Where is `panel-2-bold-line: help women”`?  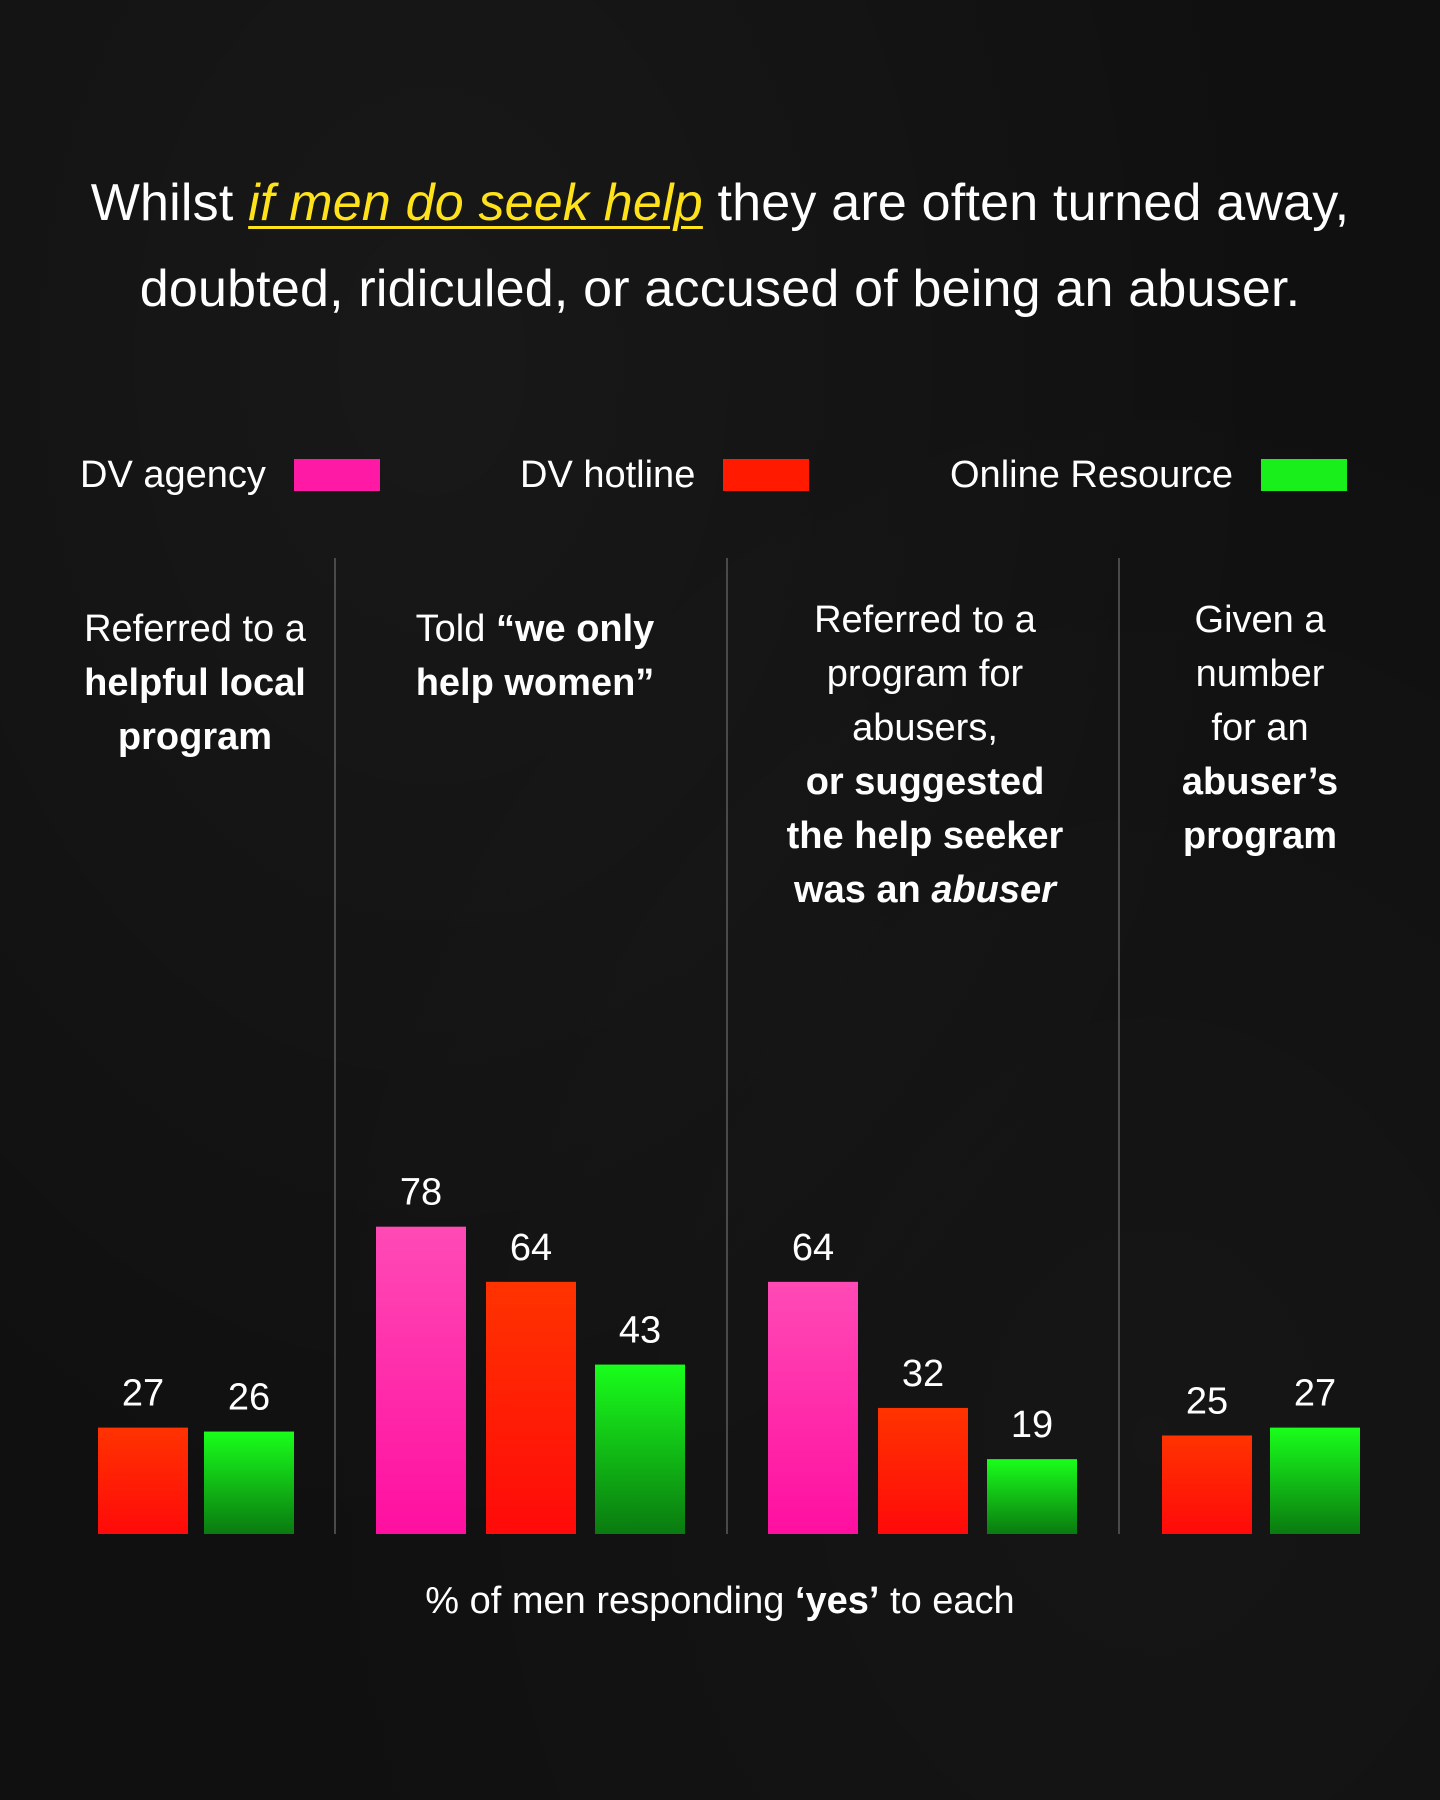
panel-2-bold-line: help women” is located at coordinates (535, 683).